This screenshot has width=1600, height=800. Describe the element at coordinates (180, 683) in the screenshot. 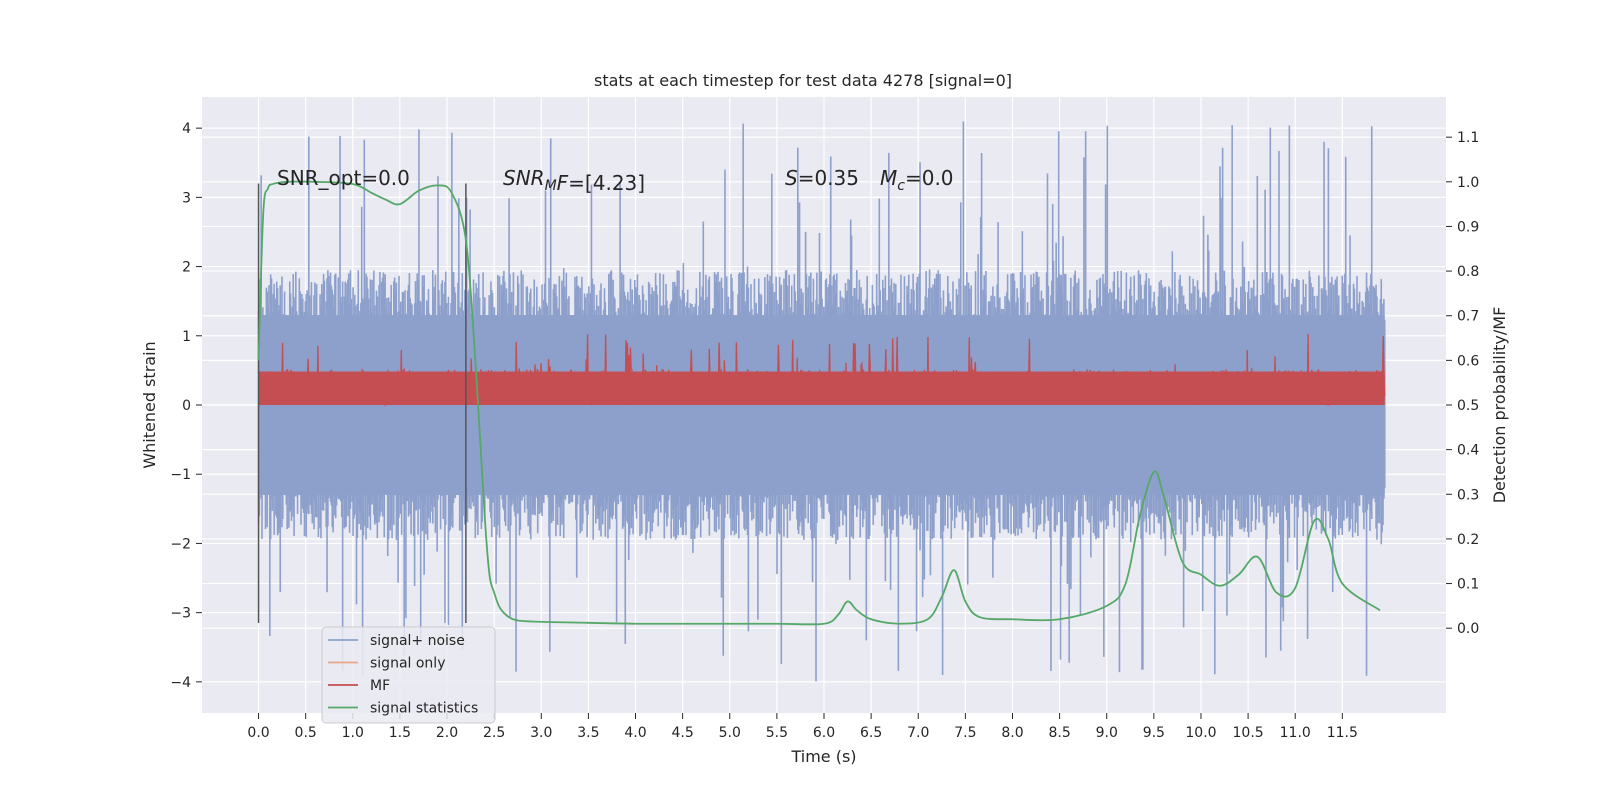

I see `y-tick-label: −4` at that location.